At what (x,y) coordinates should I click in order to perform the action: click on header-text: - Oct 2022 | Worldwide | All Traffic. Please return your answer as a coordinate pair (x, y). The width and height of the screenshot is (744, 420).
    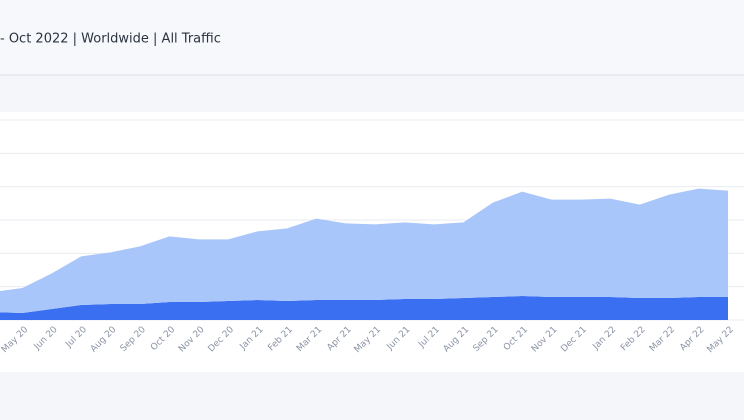
    Looking at the image, I should click on (110, 39).